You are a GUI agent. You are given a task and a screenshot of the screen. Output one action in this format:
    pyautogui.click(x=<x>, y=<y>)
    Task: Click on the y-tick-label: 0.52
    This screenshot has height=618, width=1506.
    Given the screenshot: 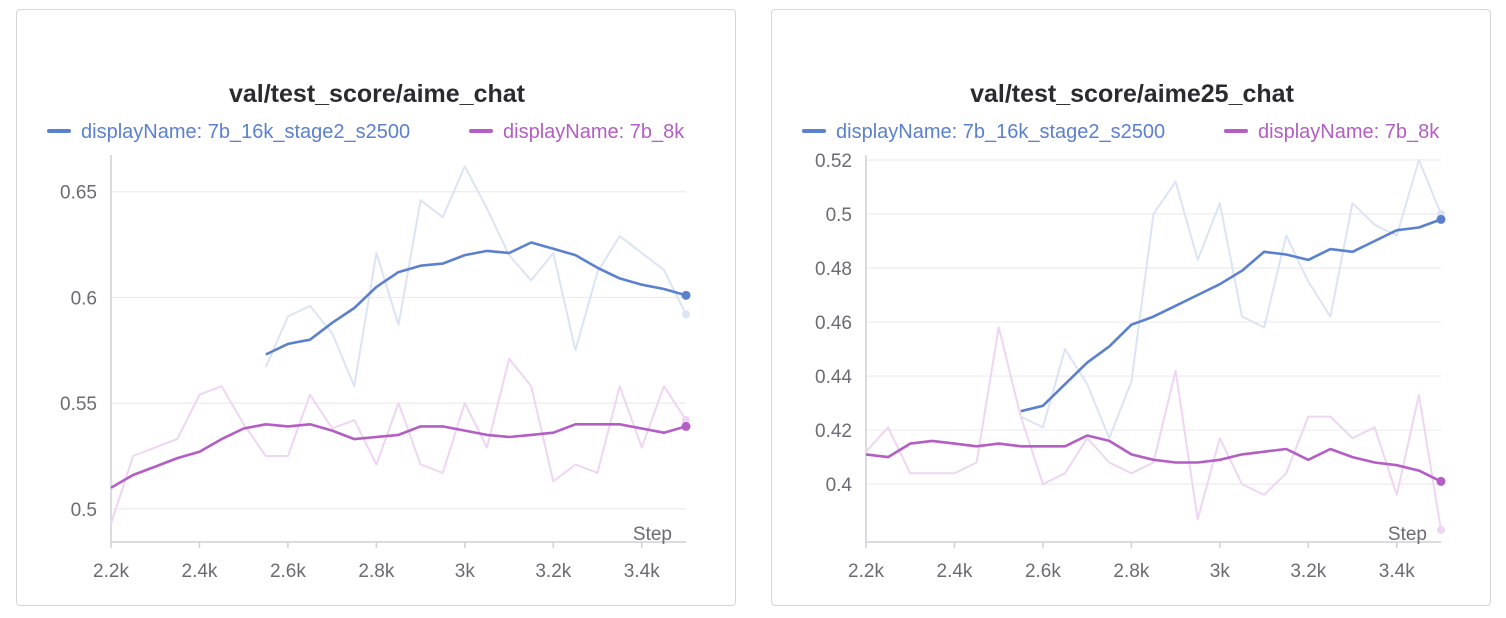 What is the action you would take?
    pyautogui.click(x=833, y=161)
    